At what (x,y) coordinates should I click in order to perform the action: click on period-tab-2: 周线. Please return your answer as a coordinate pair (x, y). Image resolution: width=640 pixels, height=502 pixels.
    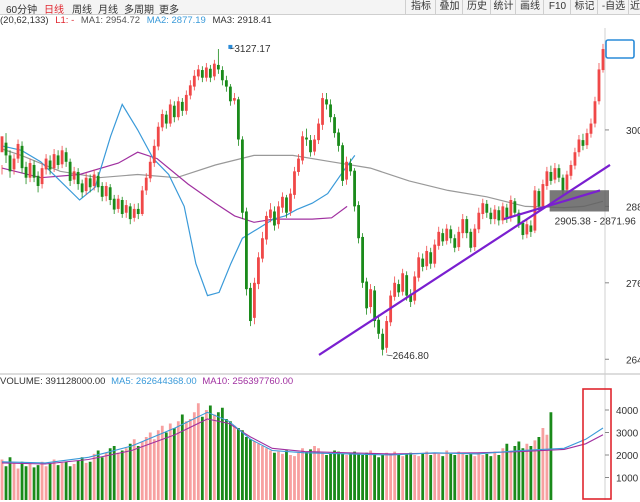
    Looking at the image, I should click on (82, 10).